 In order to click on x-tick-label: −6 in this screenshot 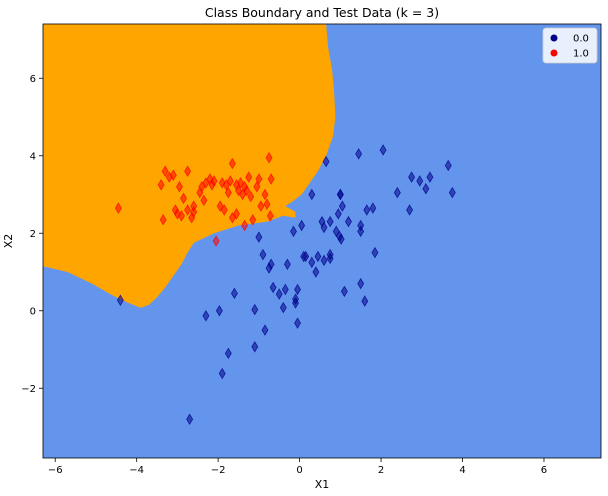, I will do `click(55, 470)`.